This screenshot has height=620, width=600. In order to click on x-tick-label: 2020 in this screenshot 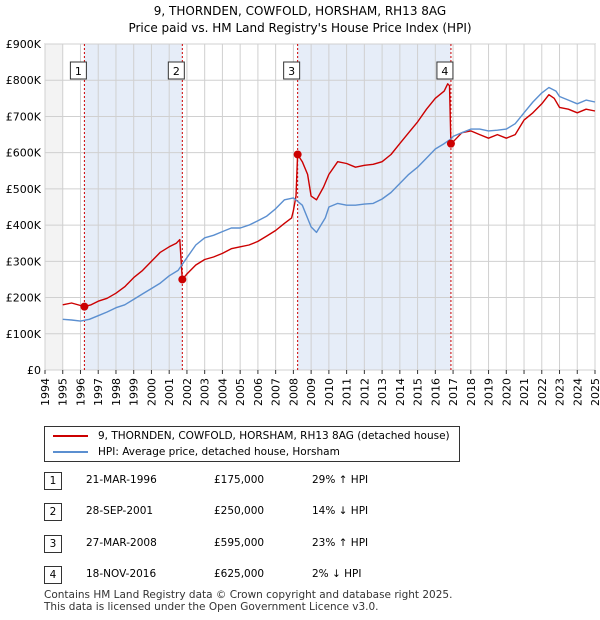, I will do `click(506, 392)`.